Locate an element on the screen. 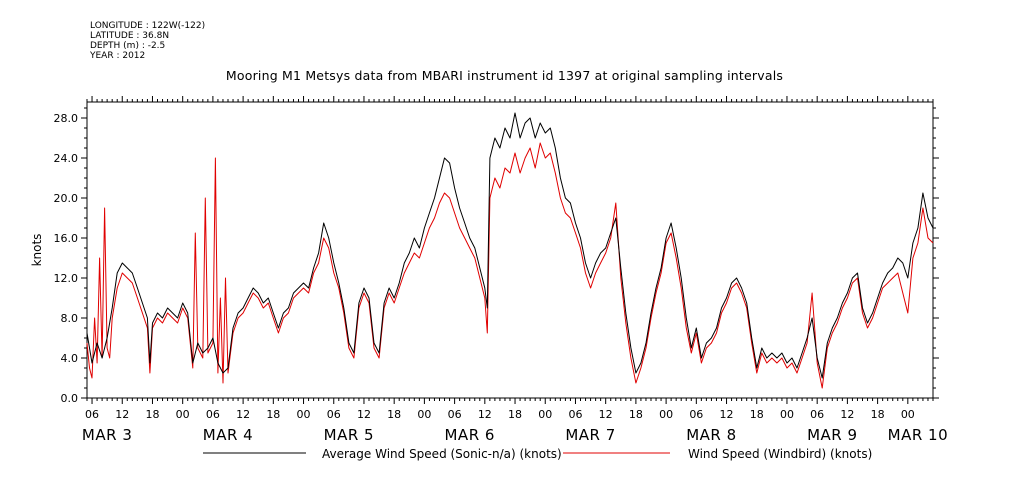 The width and height of the screenshot is (1009, 504). y-tick-label: 16.0 is located at coordinates (66, 238).